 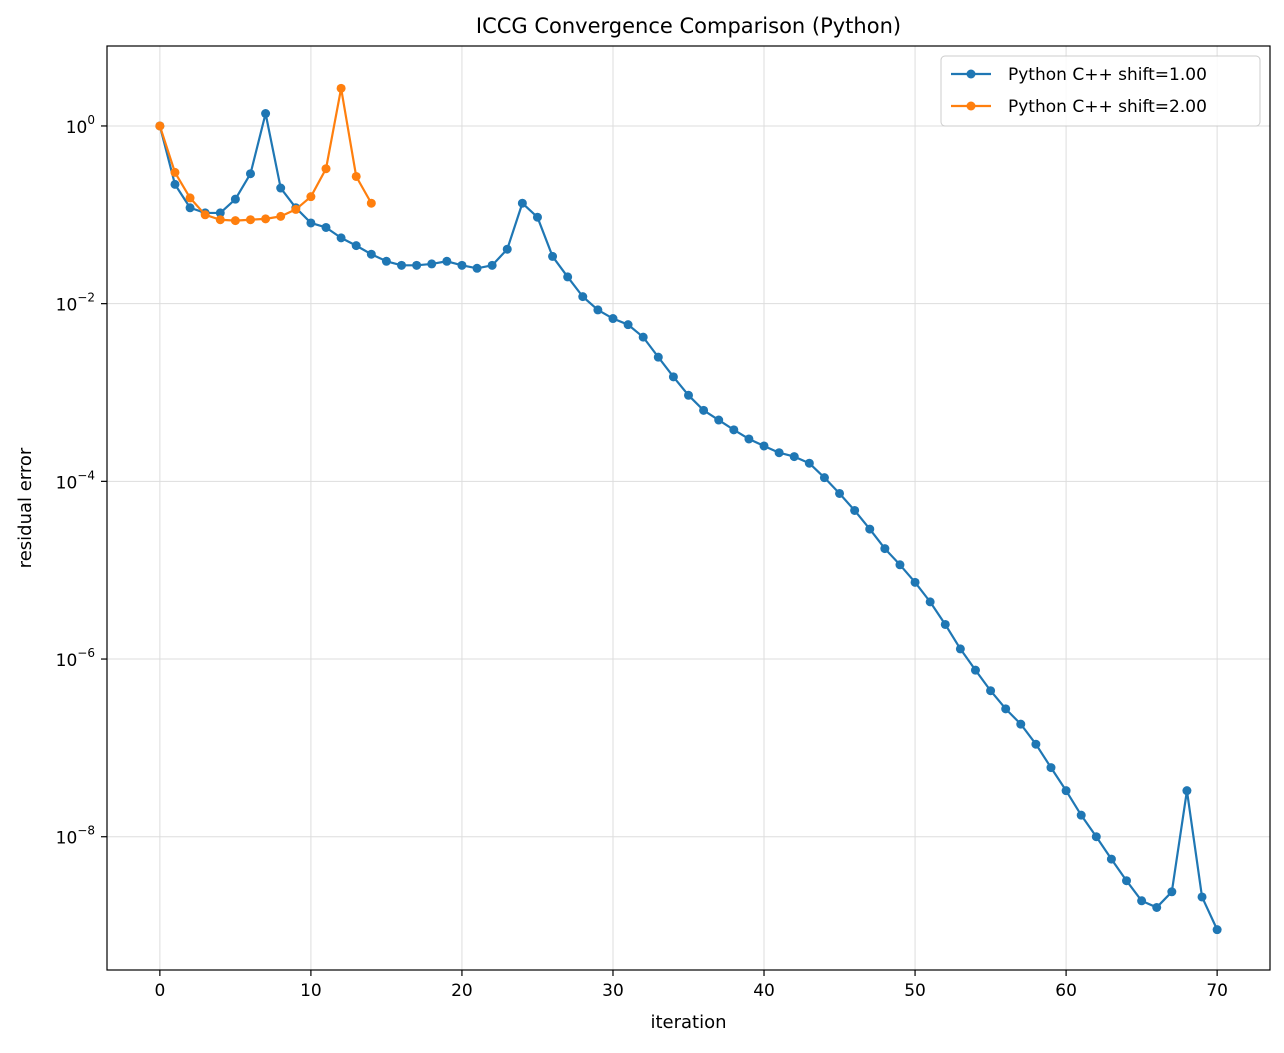 I want to click on y-tick-label: 10⁰, so click(x=80, y=125).